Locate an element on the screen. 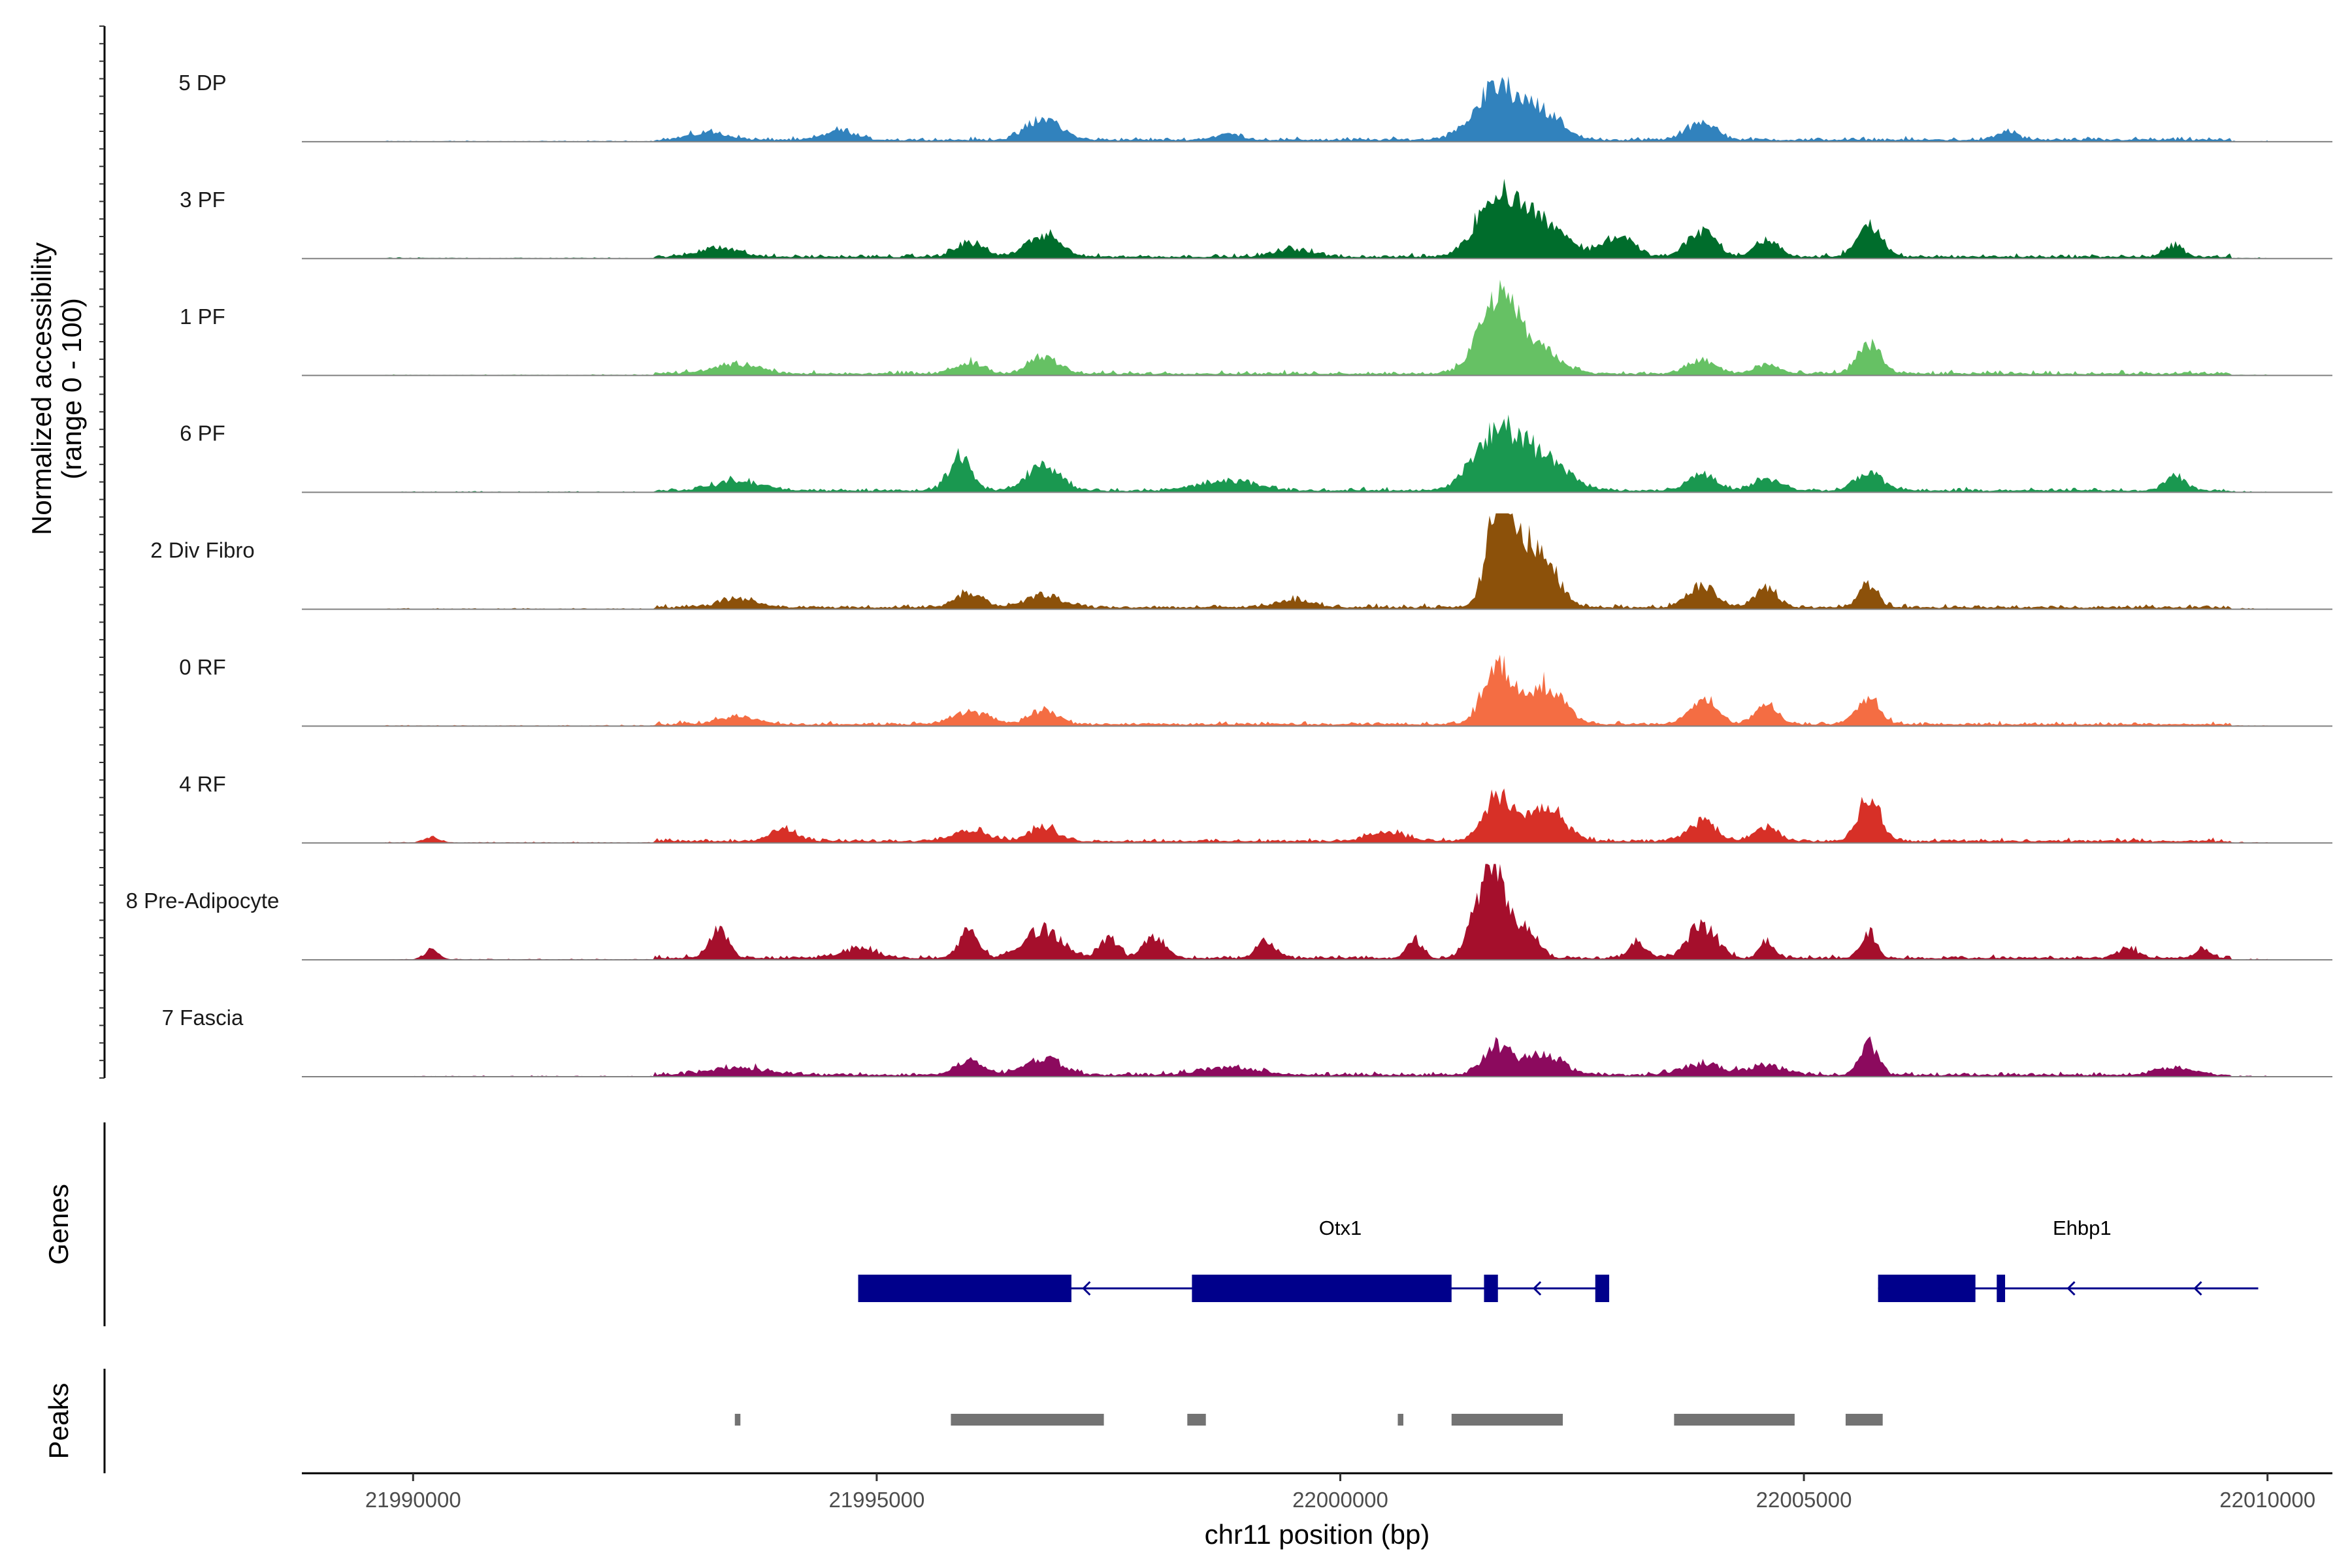  coverage-track: 3 PF is located at coordinates (1256, 218).